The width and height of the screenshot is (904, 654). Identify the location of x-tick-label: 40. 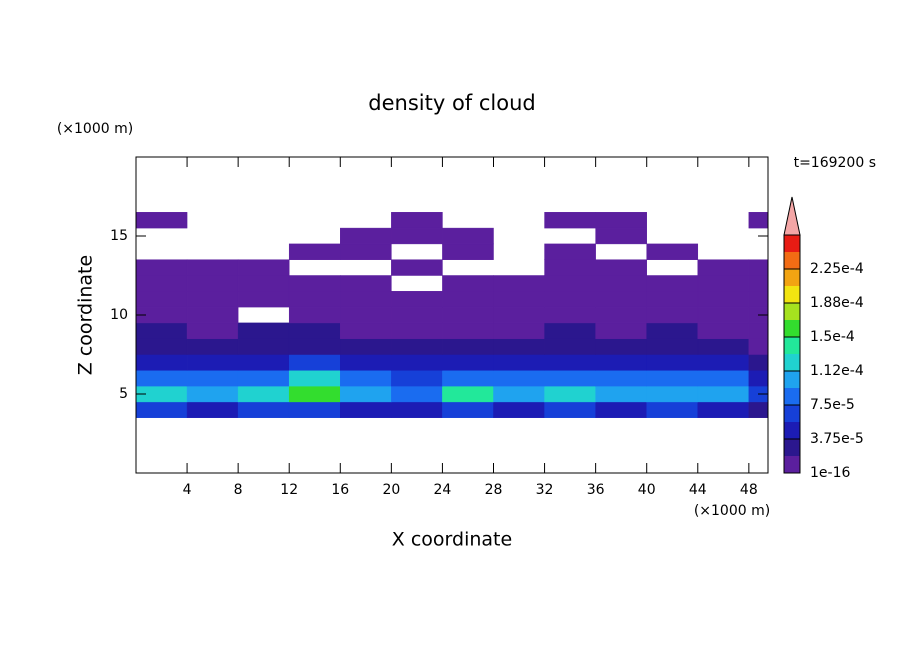
(647, 490).